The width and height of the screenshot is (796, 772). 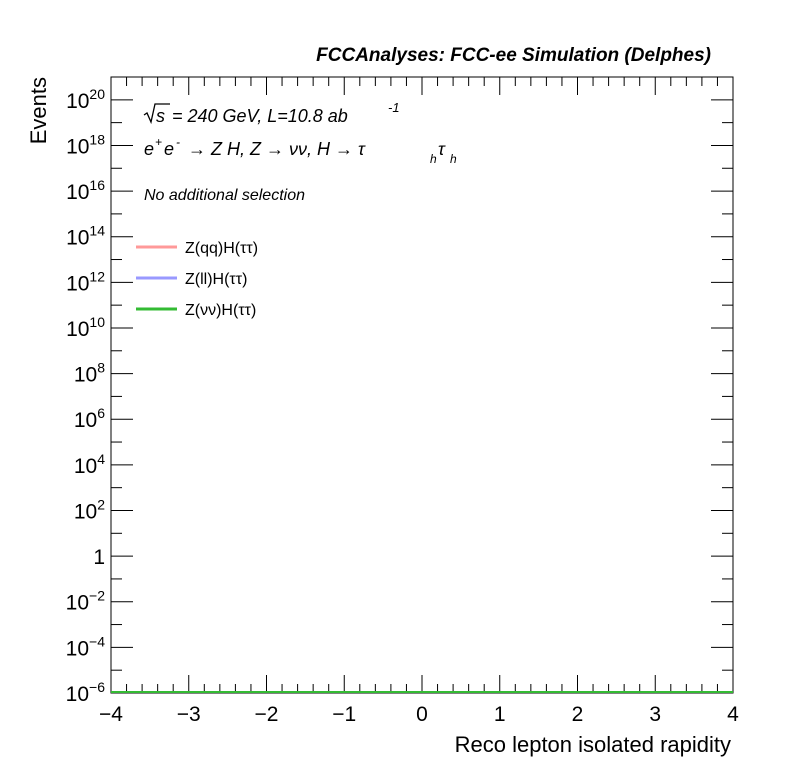 I want to click on process-minus-sup: -, so click(x=178, y=142).